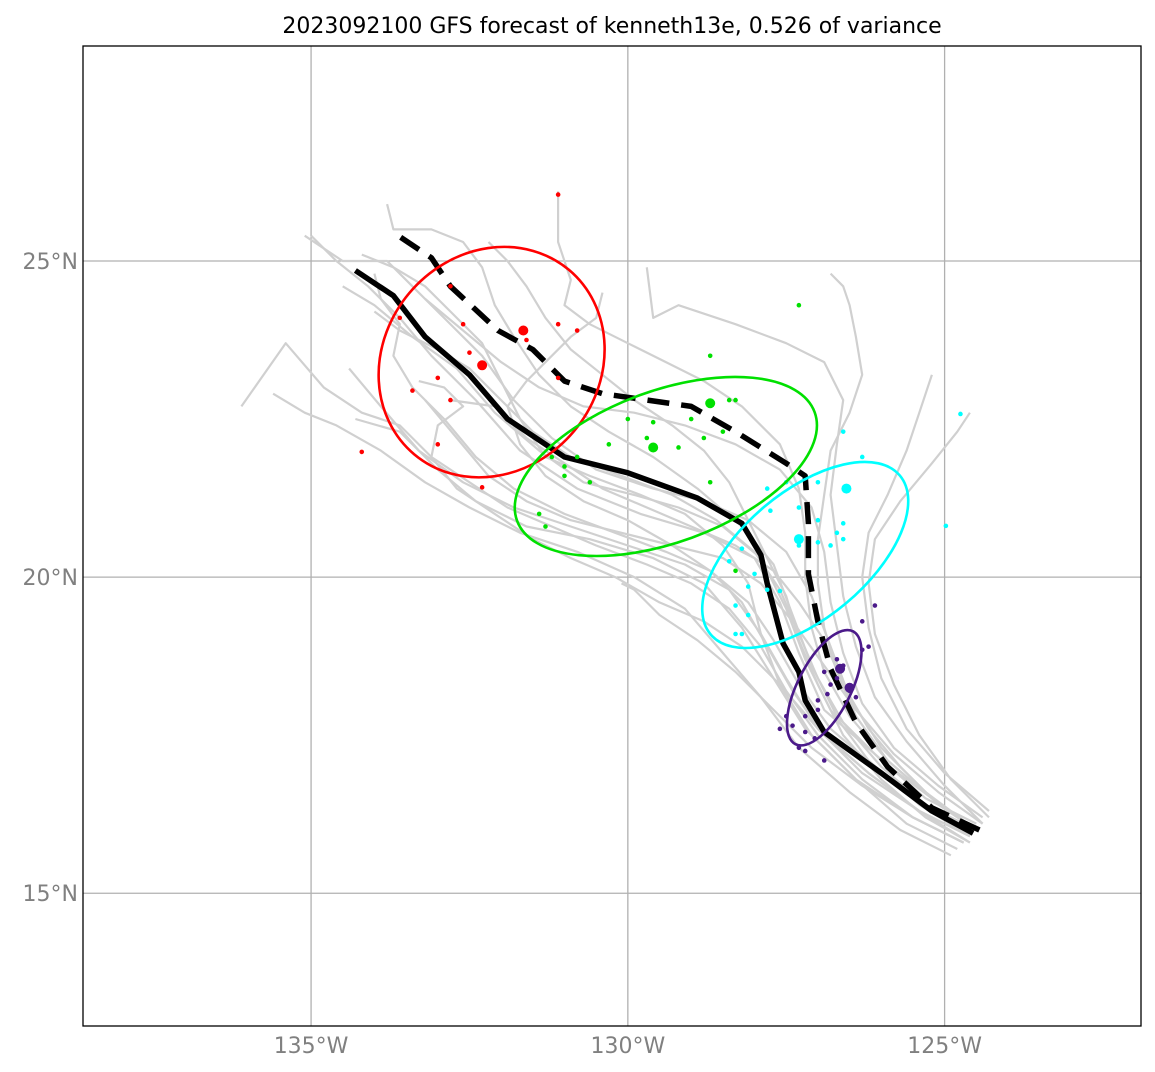 The height and width of the screenshot is (1072, 1155). What do you see at coordinates (627, 1046) in the screenshot?
I see `x-tick-label: 130°W` at bounding box center [627, 1046].